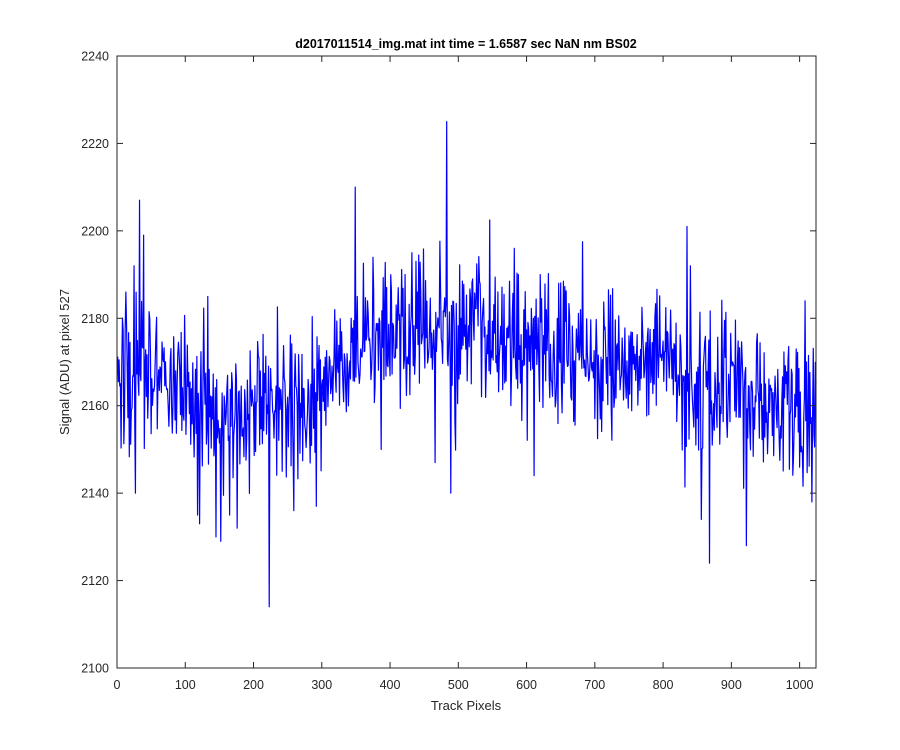 This screenshot has width=900, height=750. Describe the element at coordinates (95, 581) in the screenshot. I see `y-tick-label: 2120` at that location.